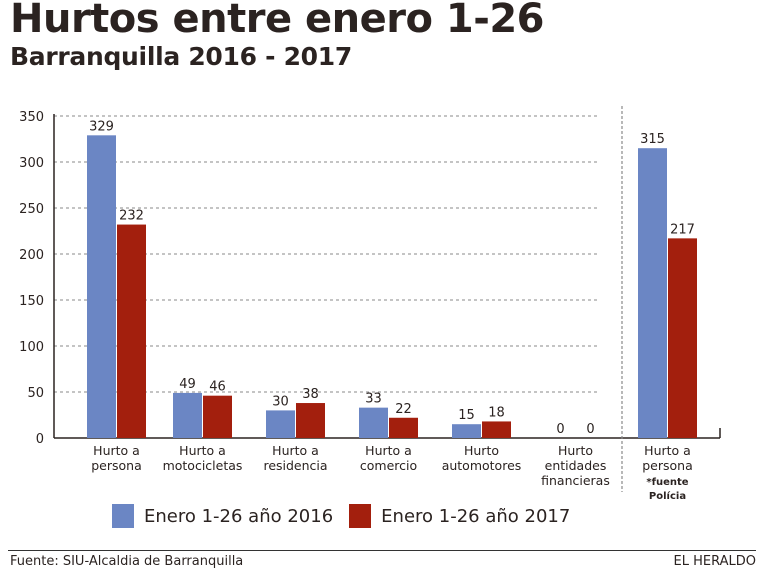 Image resolution: width=760 pixels, height=579 pixels. Describe the element at coordinates (31, 347) in the screenshot. I see `y-tick-label: 100` at that location.